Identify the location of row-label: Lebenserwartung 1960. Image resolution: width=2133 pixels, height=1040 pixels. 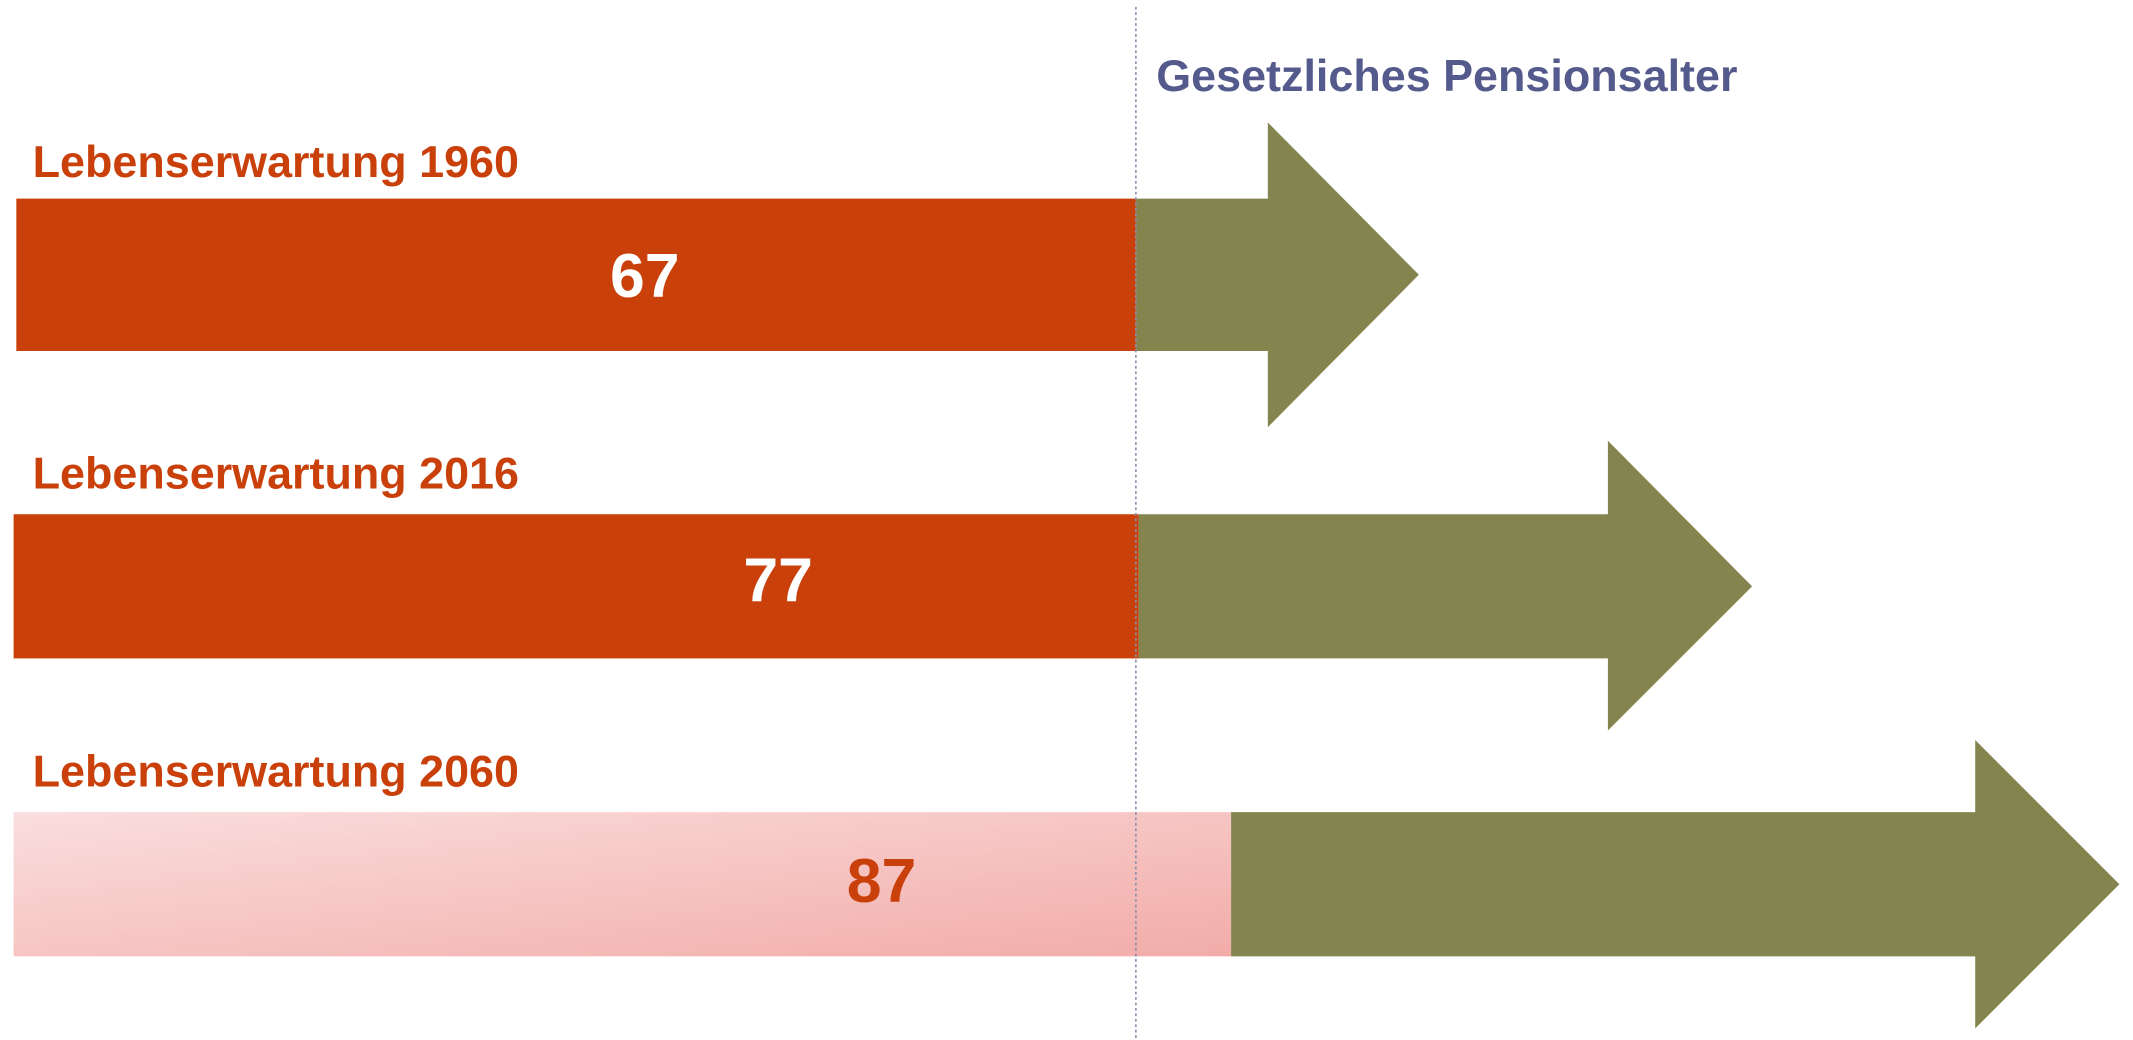
(276, 161).